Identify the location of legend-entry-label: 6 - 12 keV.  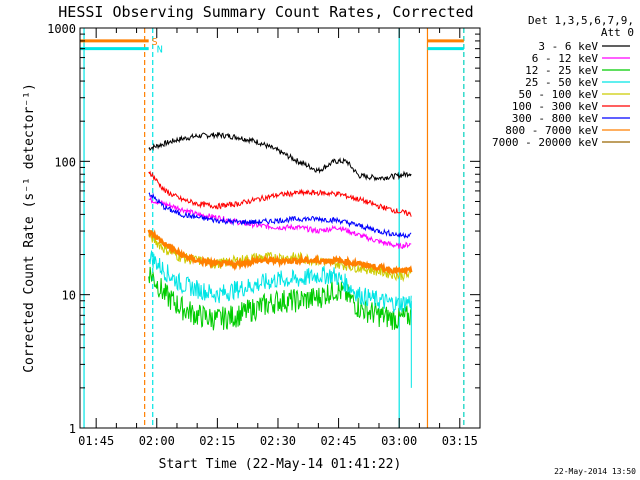
(565, 58).